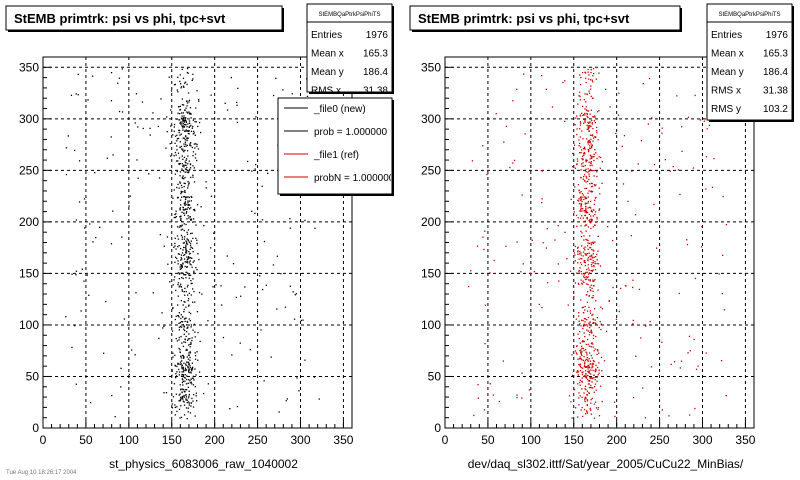 This screenshot has width=800, height=480. Describe the element at coordinates (29, 170) in the screenshot. I see `y-tick-label: 250` at that location.